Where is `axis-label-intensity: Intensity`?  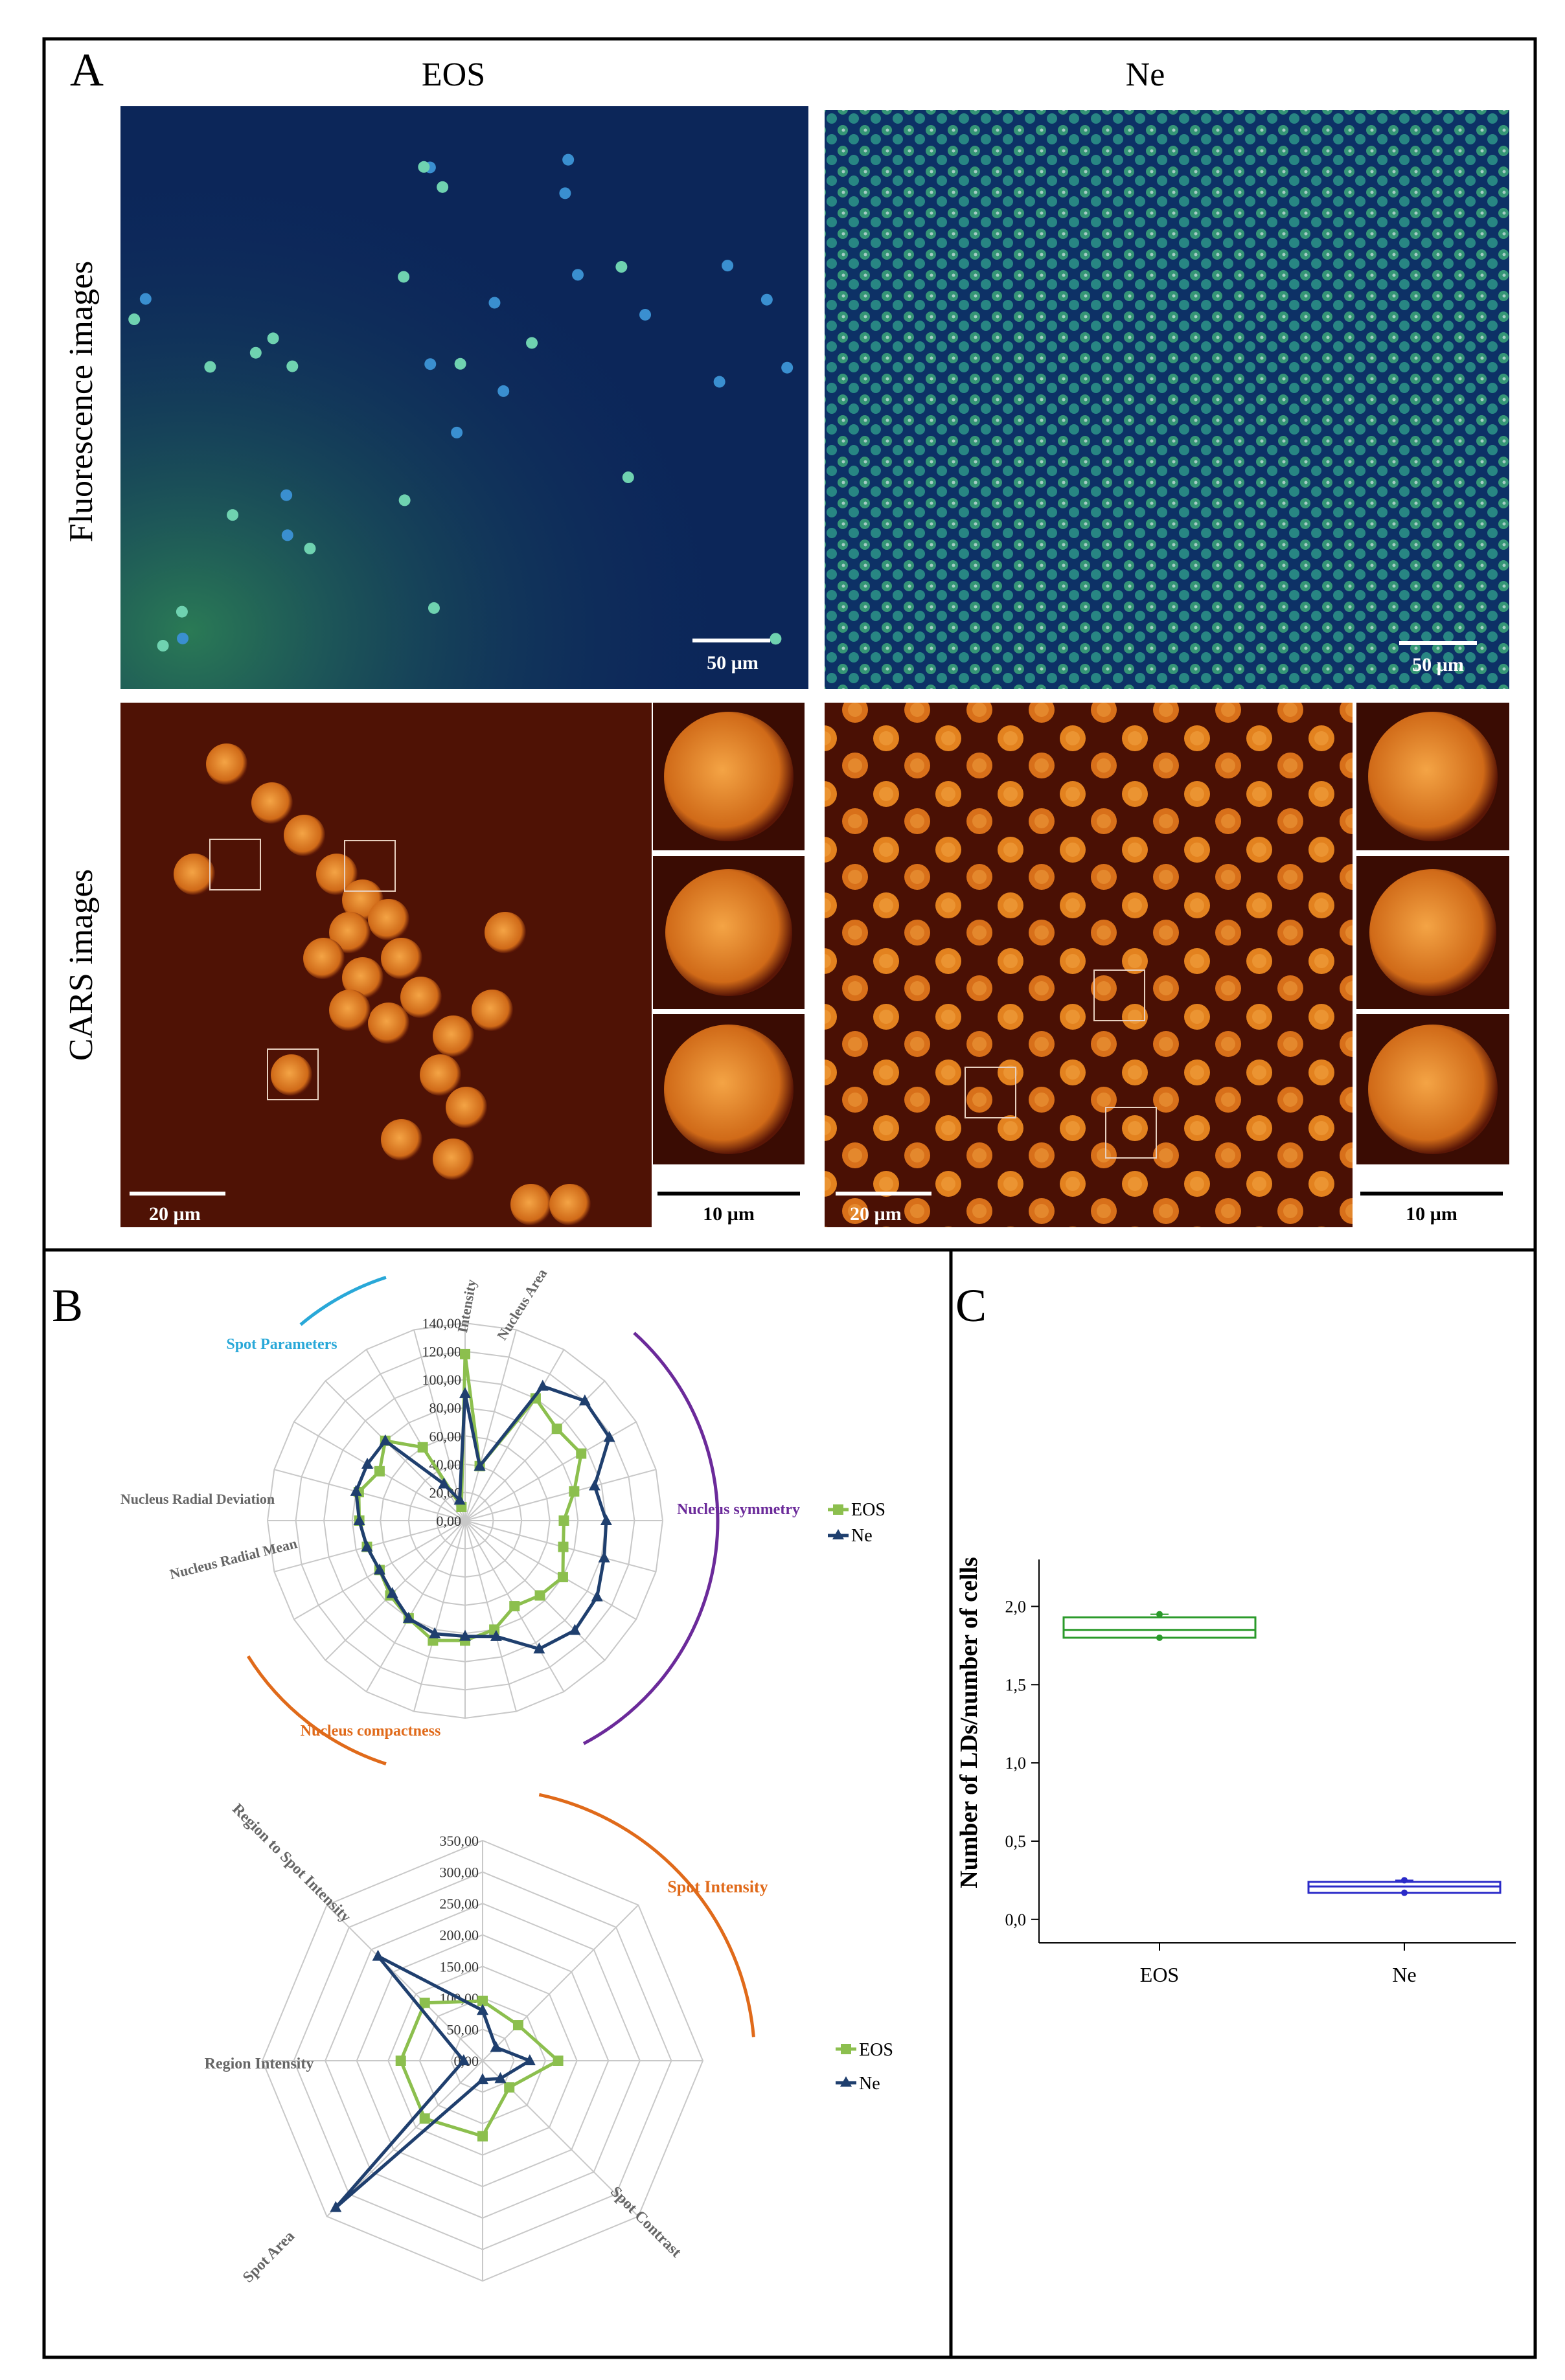 axis-label-intensity: Intensity is located at coordinates (466, 1306).